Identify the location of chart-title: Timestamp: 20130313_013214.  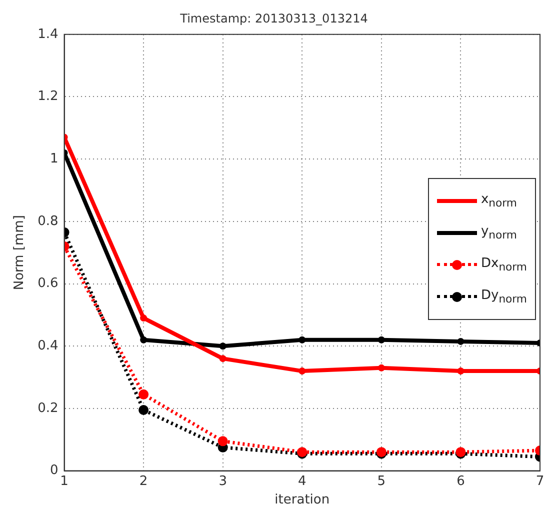
(273, 18).